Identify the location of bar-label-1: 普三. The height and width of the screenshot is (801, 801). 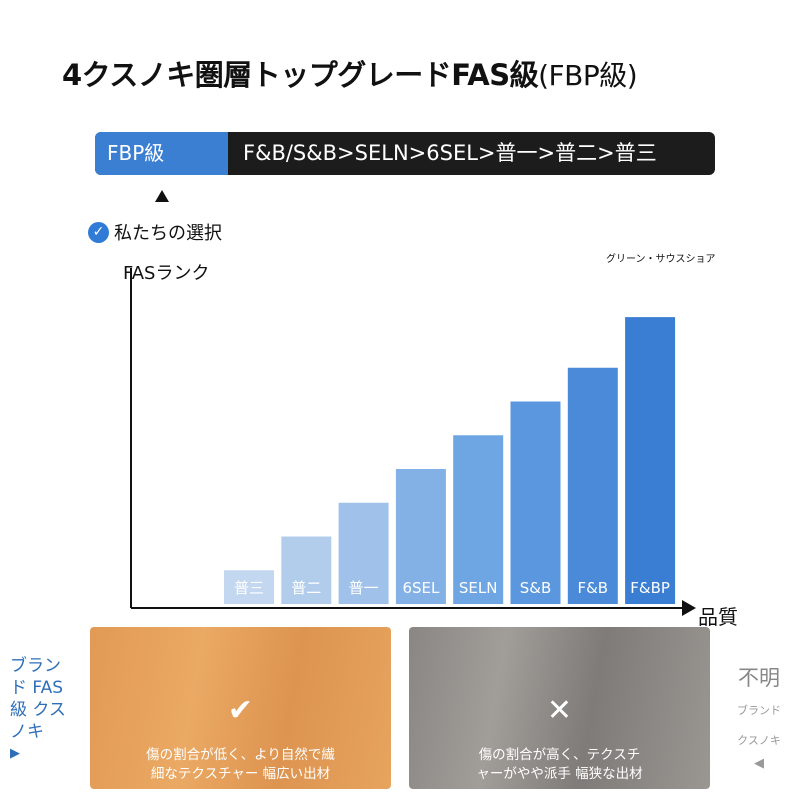
(249, 588).